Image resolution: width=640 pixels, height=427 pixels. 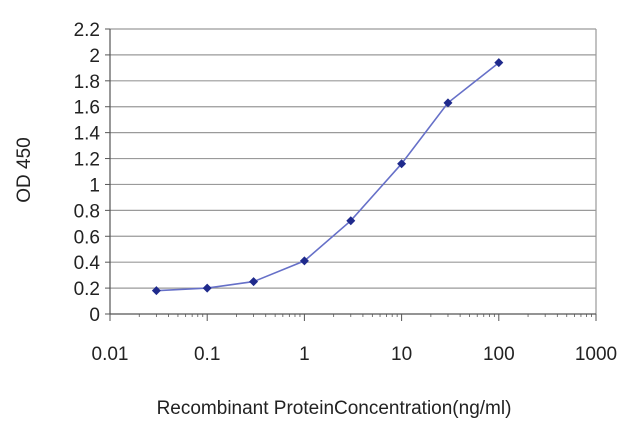 I want to click on y-tick-label: 1.4, so click(x=87, y=134).